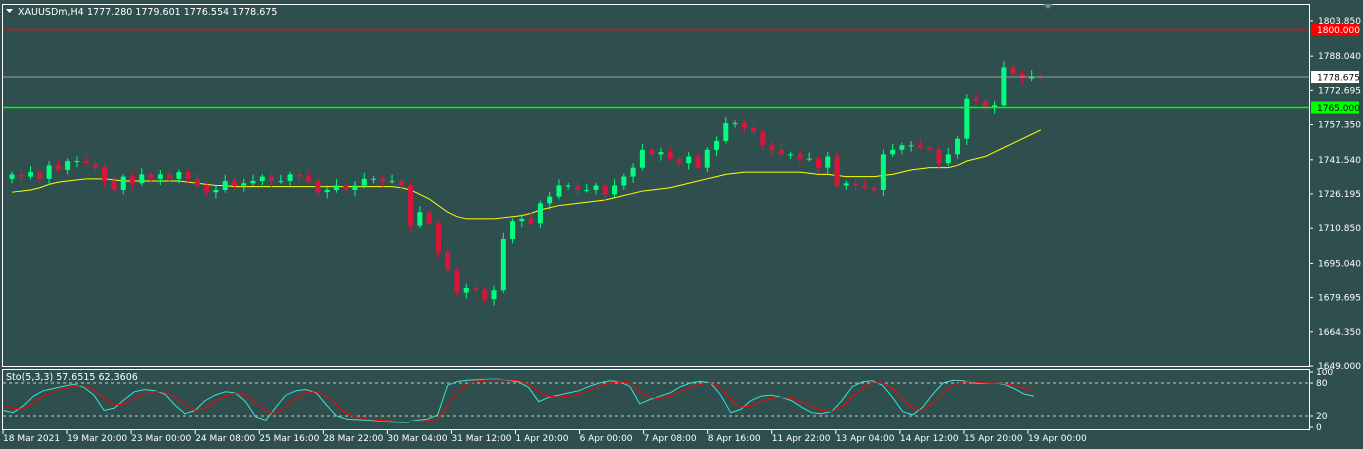  I want to click on time-tick-label: 13 Apr 04:00, so click(865, 439).